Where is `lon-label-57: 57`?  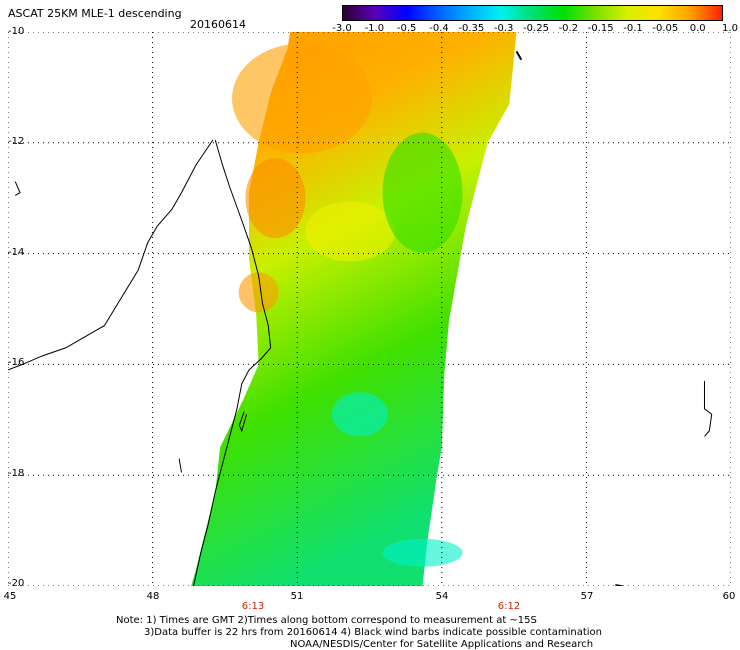
lon-label-57: 57 is located at coordinates (587, 596).